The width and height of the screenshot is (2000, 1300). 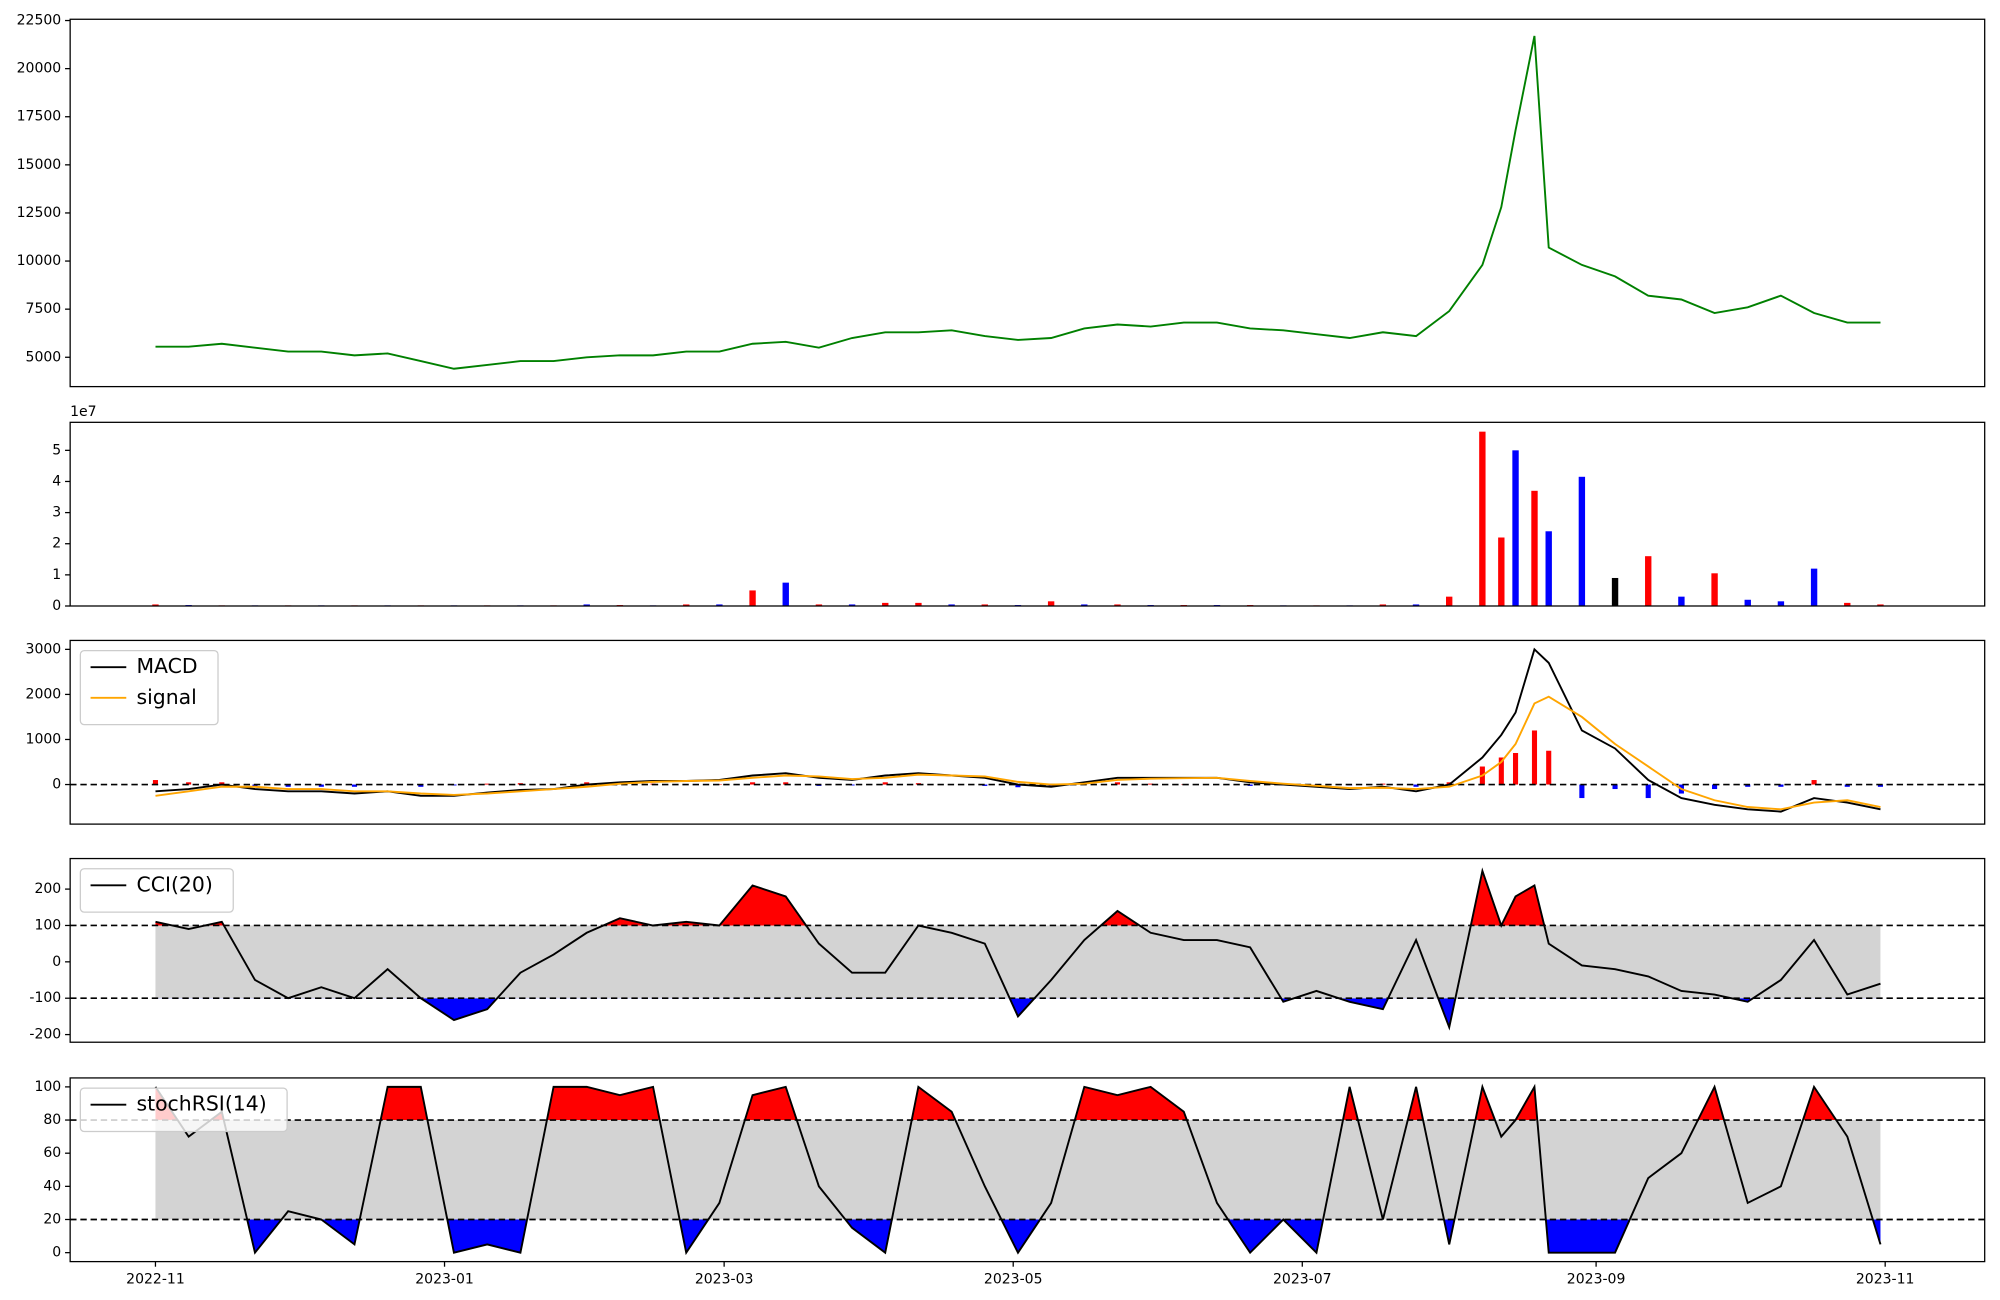 What do you see at coordinates (1064, 1236) in the screenshot?
I see `fill-below` at bounding box center [1064, 1236].